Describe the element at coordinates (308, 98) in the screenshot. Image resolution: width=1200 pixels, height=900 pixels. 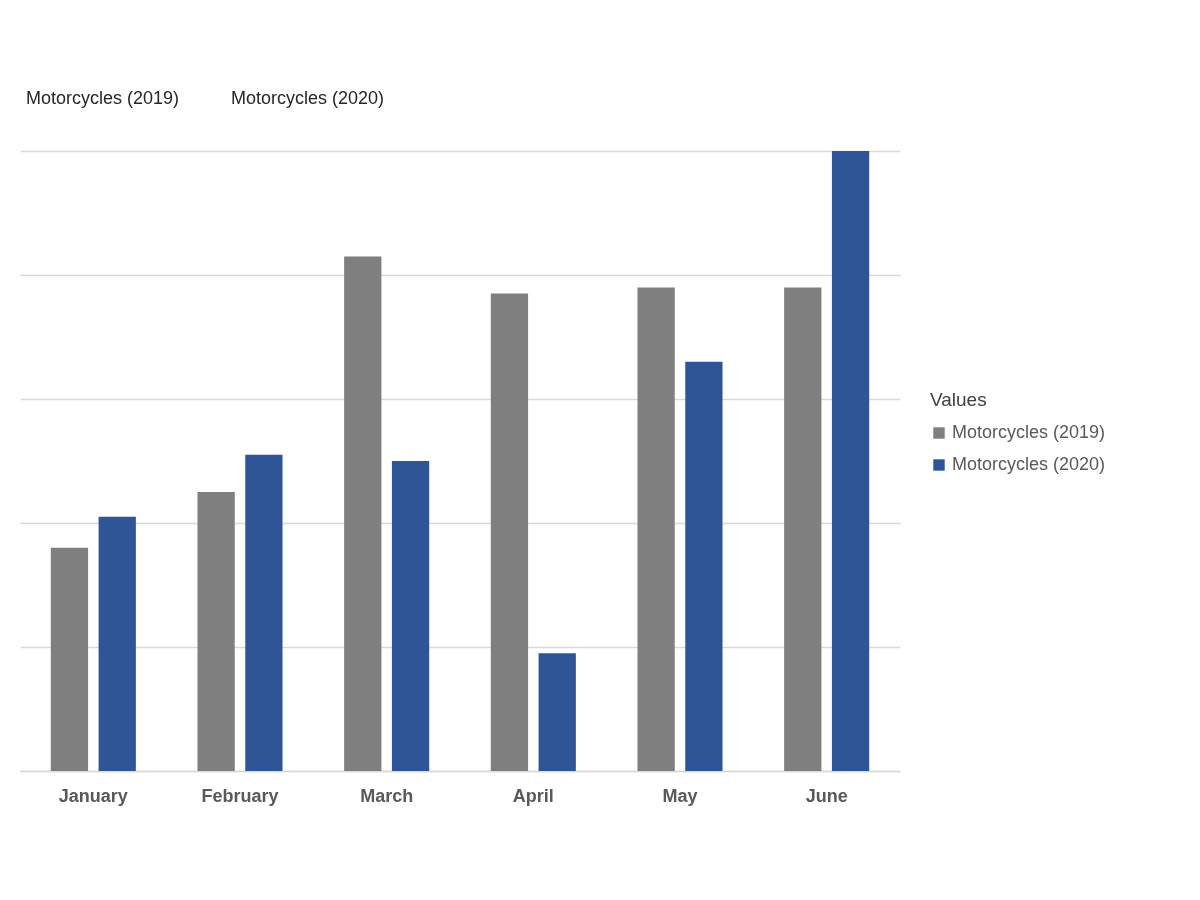
I see `text: Motorcycles (2020)` at that location.